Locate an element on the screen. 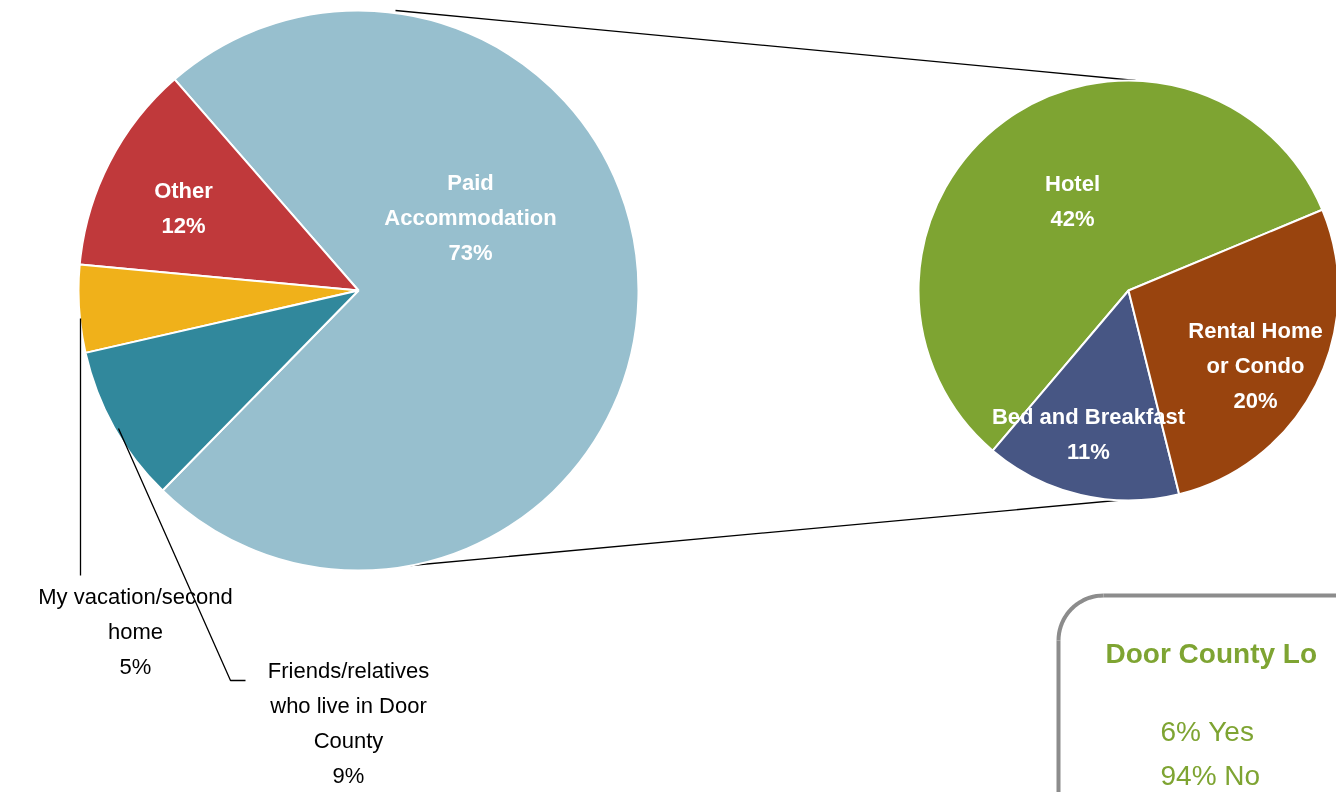 The height and width of the screenshot is (792, 1336). text: Door County Lo is located at coordinates (1211, 653).